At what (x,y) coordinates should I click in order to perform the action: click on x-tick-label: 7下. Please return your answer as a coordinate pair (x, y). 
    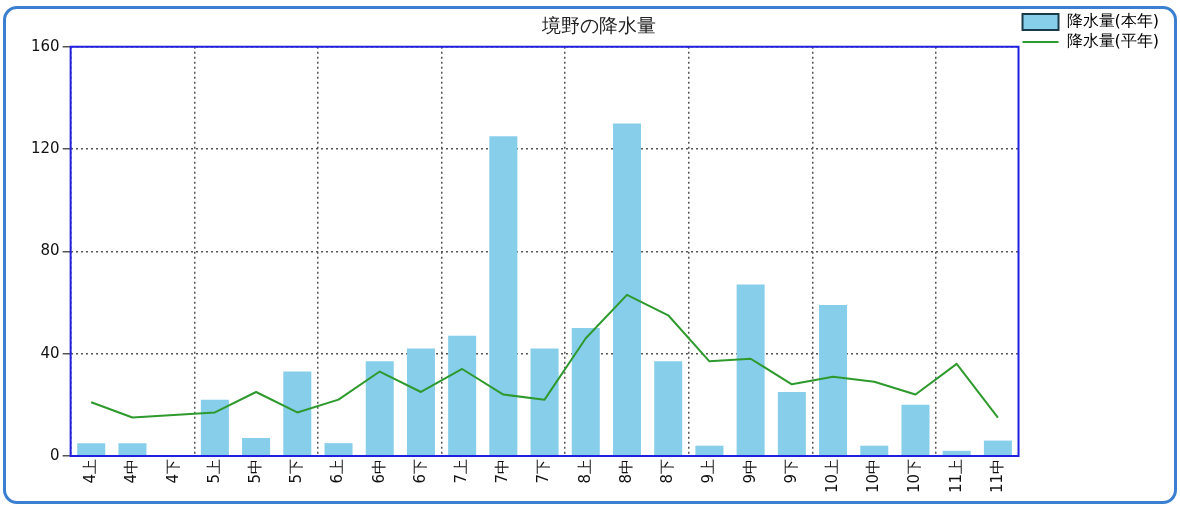
    Looking at the image, I should click on (543, 471).